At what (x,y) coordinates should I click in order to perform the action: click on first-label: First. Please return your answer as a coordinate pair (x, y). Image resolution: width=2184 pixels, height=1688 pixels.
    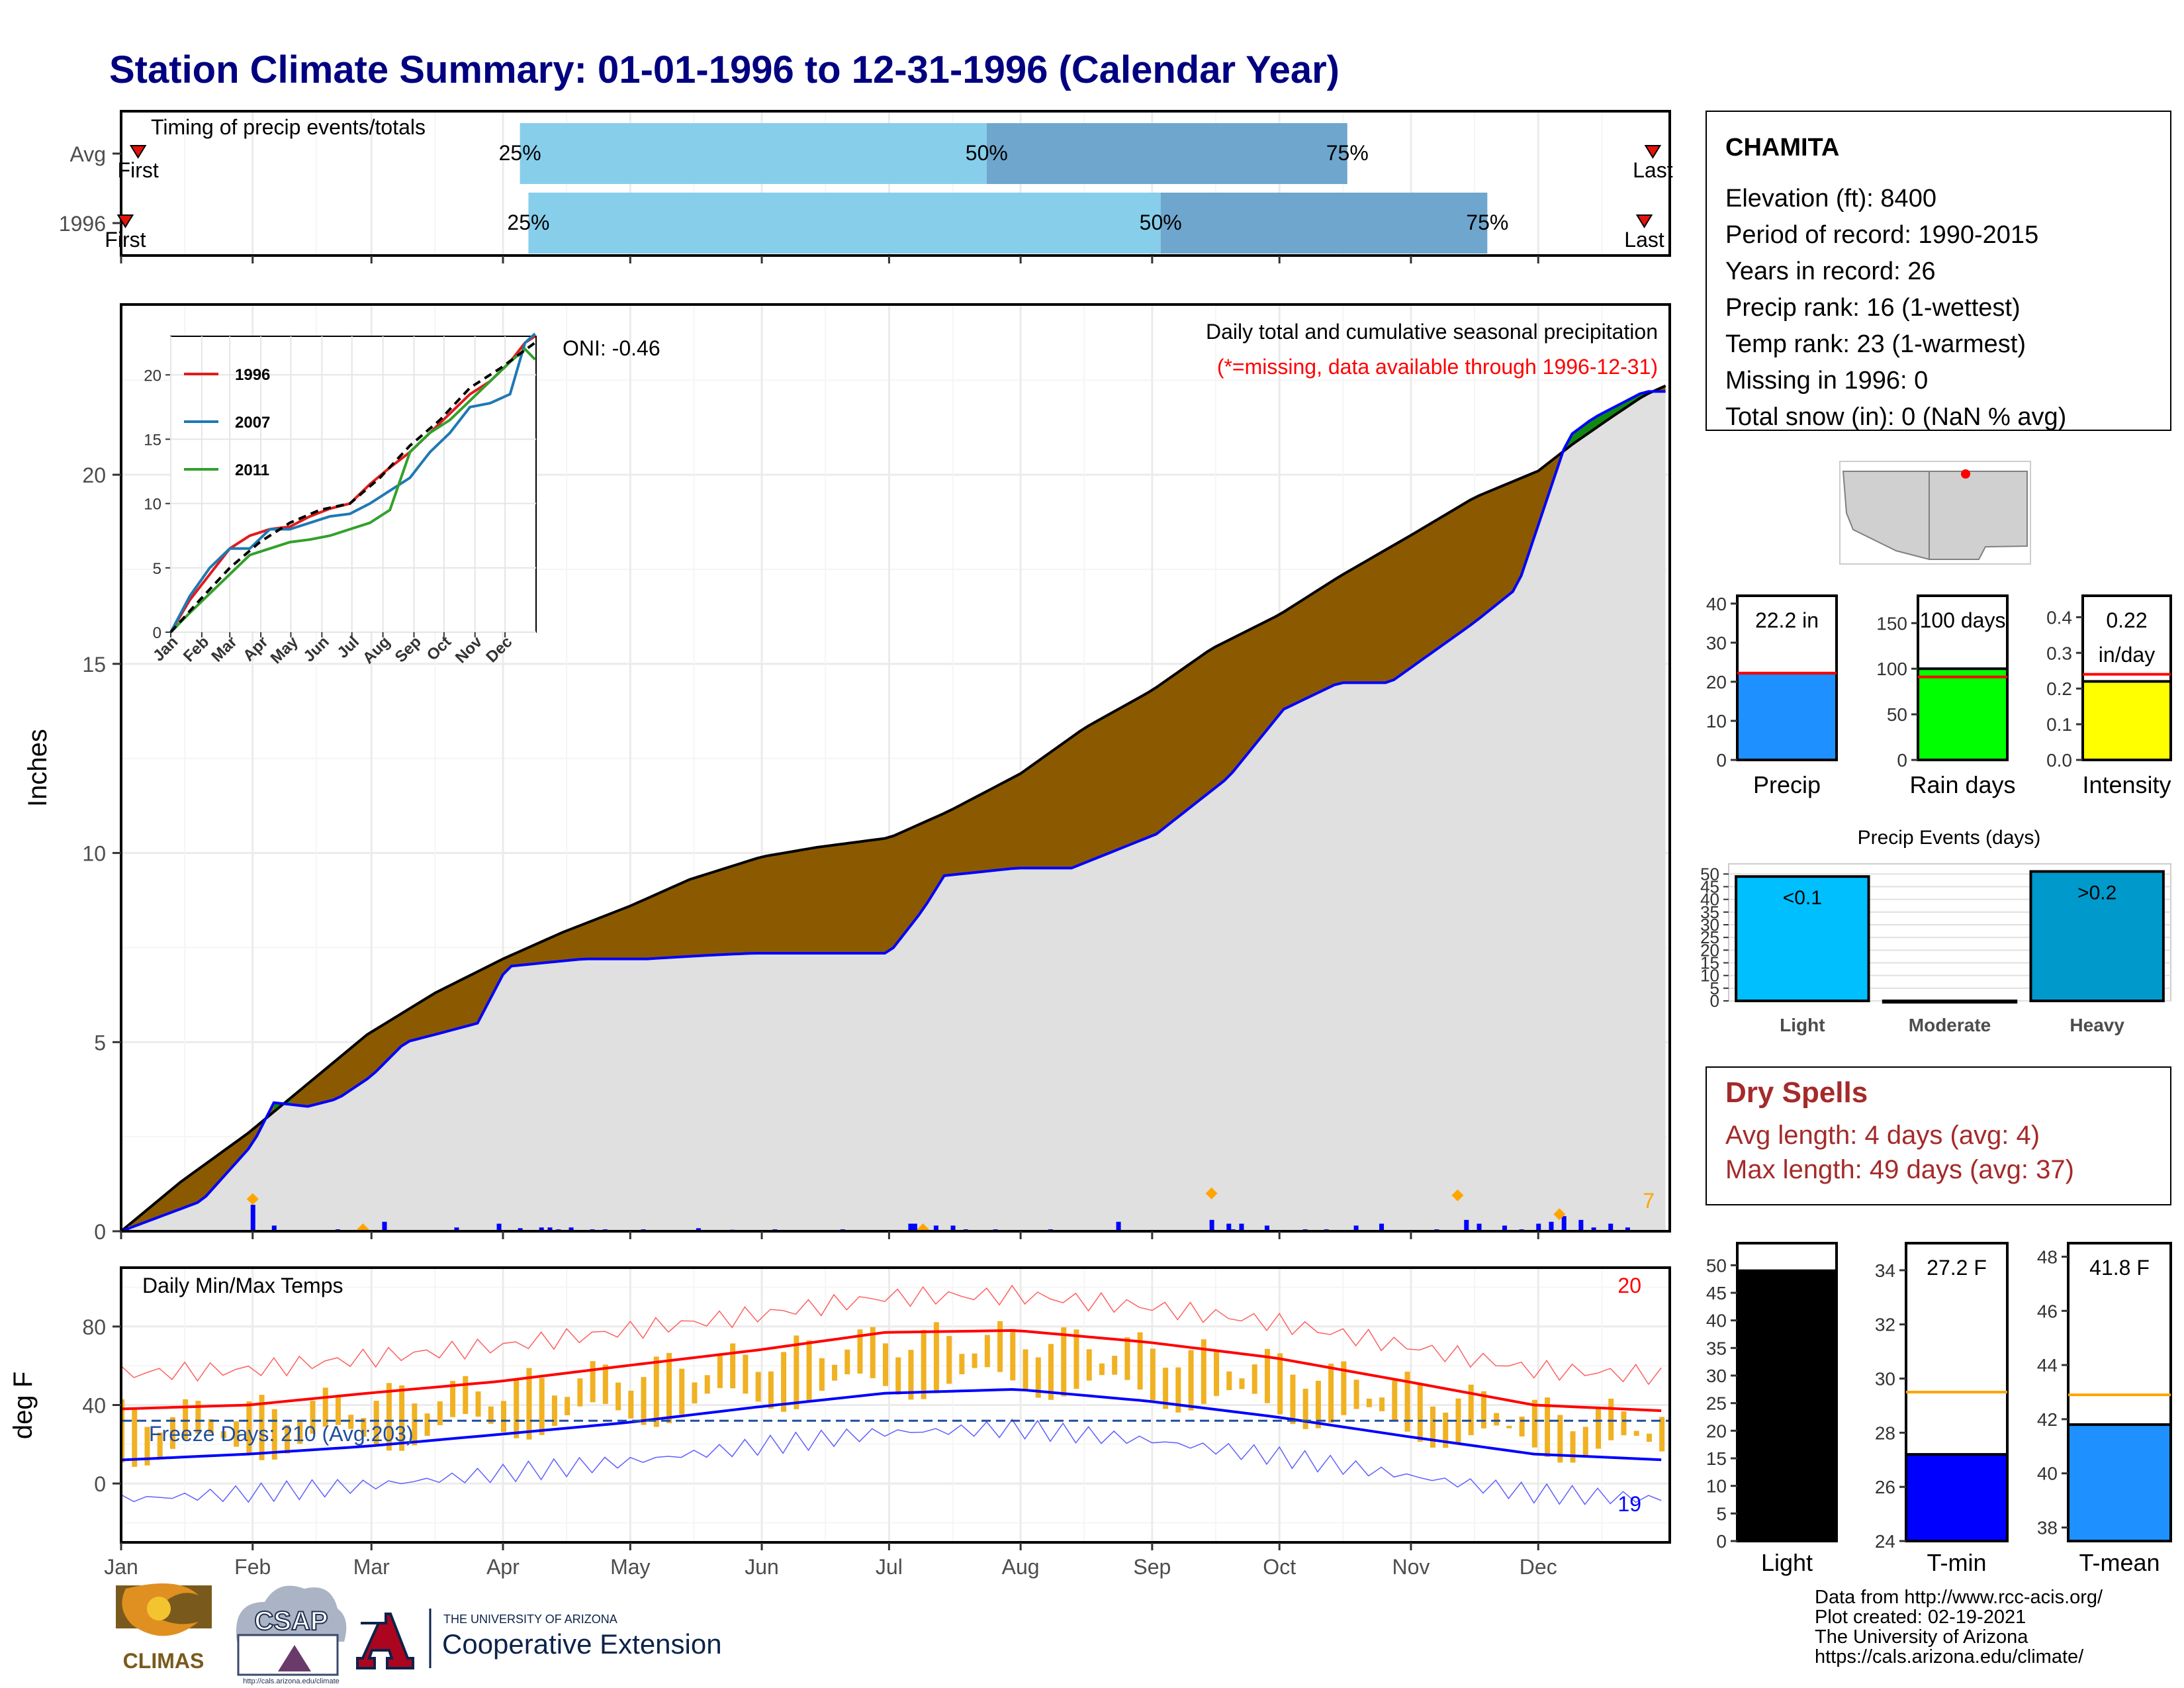
    Looking at the image, I should click on (125, 240).